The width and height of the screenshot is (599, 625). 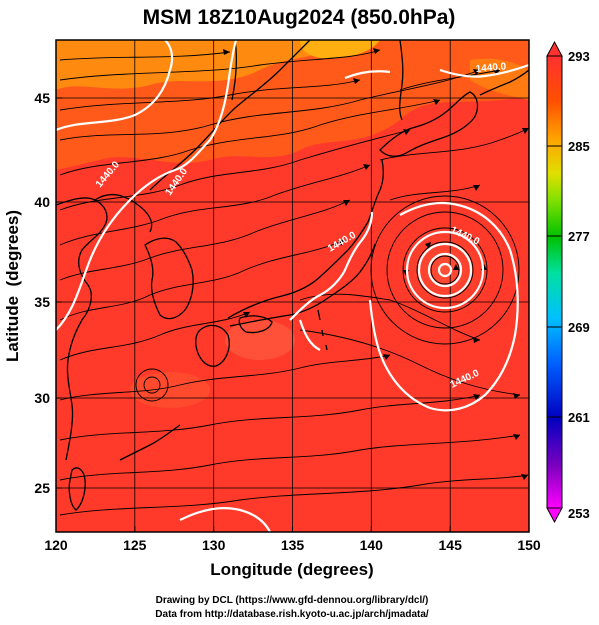 What do you see at coordinates (451, 545) in the screenshot?
I see `x-tick-label: 145` at bounding box center [451, 545].